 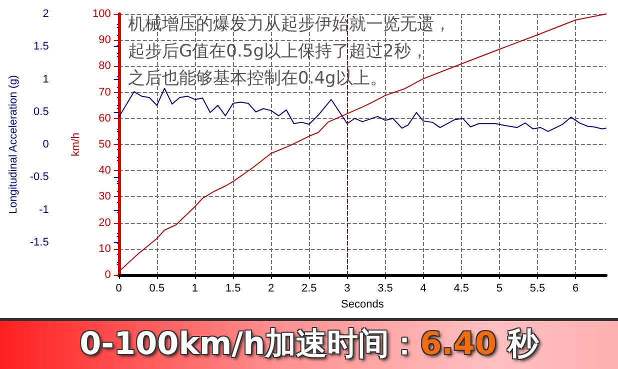 What do you see at coordinates (362, 110) in the screenshot?
I see `line-series` at bounding box center [362, 110].